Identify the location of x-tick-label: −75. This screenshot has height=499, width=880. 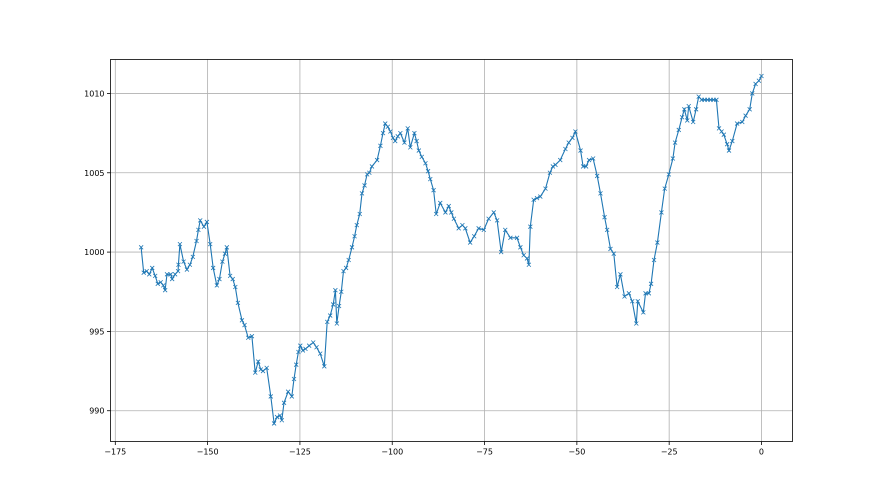
(484, 452).